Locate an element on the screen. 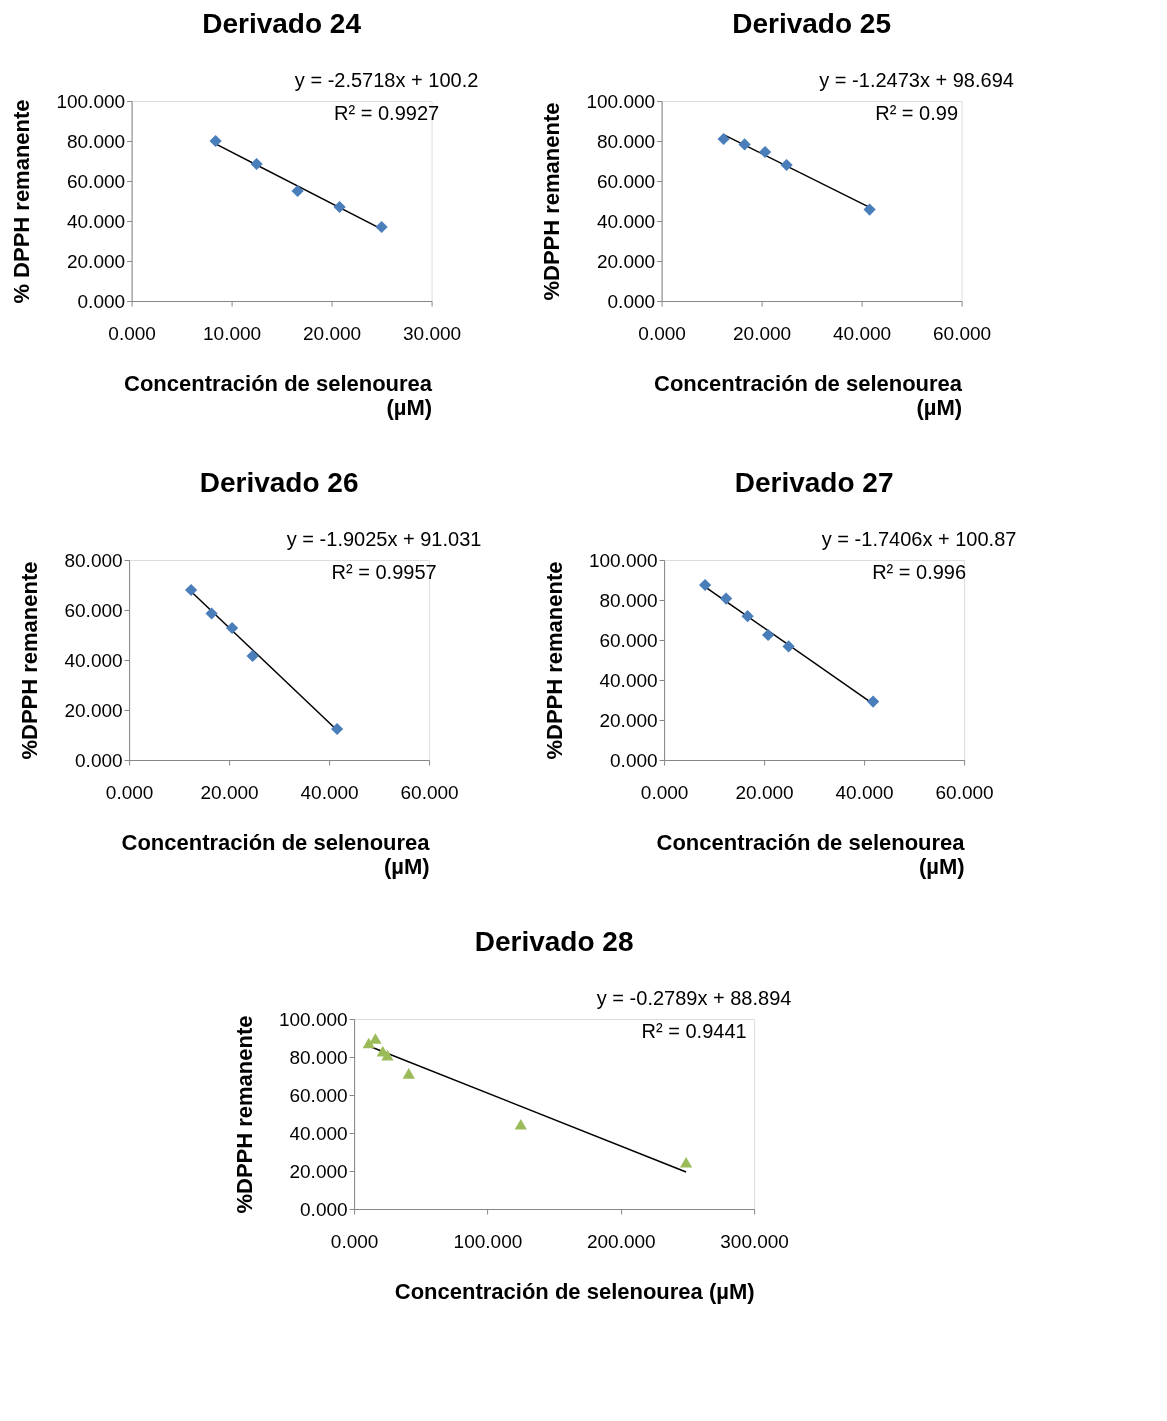  annotation: R² = 0.9927 is located at coordinates (387, 113).